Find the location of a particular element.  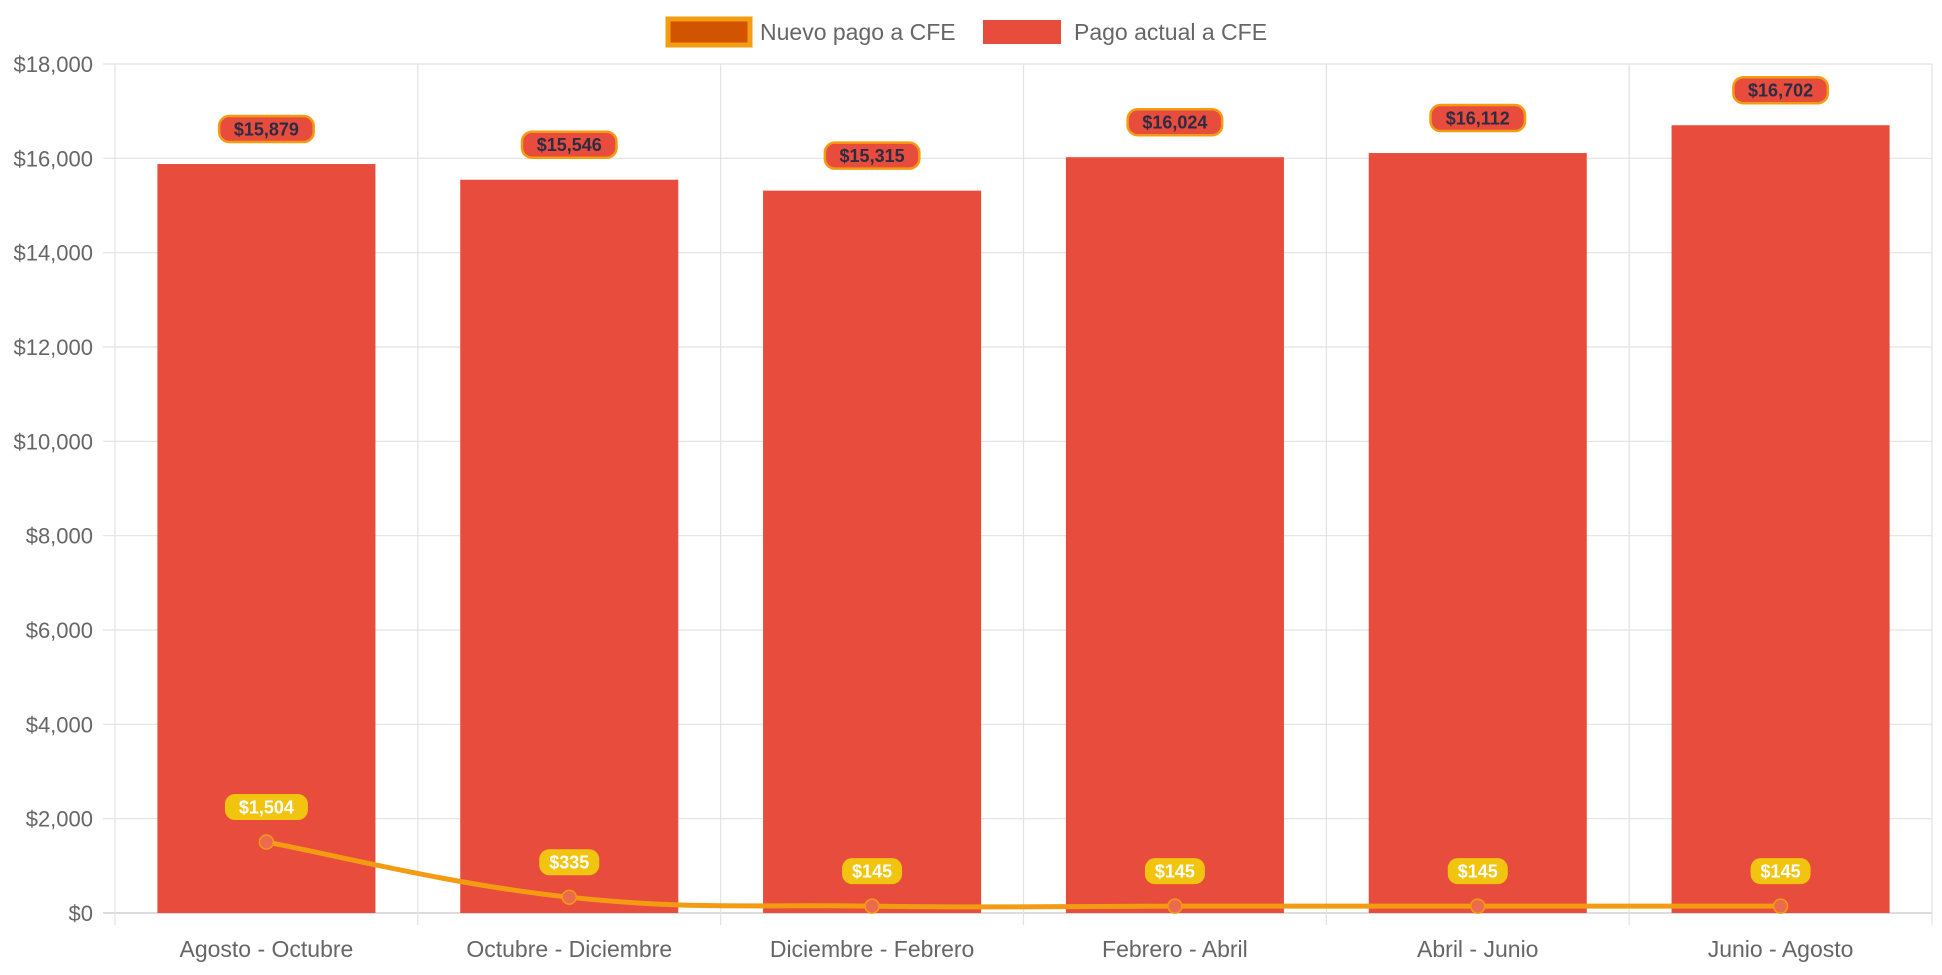

bar-value-label-text: $16,024 is located at coordinates (1174, 123).